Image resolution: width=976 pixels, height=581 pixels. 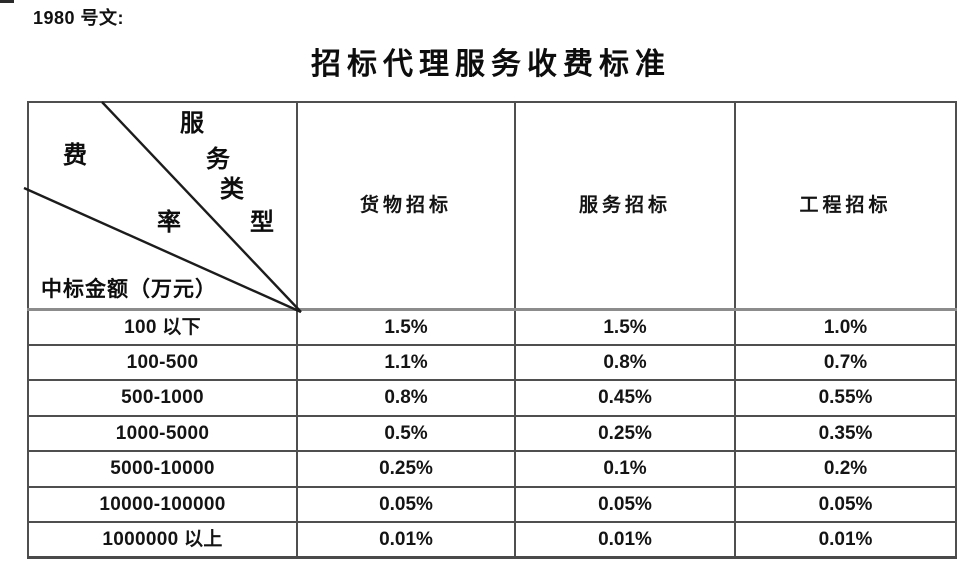 I want to click on rate-cell-services: 1.5%, so click(x=625, y=327).